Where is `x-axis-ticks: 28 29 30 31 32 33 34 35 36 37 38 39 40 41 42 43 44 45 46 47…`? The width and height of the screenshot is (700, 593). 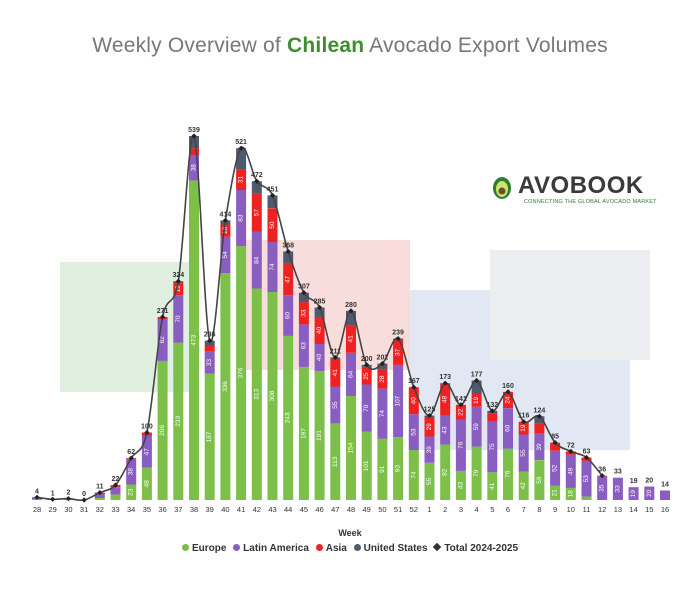 x-axis-ticks: 28 29 30 31 32 33 34 35 36 37 38 39 40 41 42 43 44 45 46 47… is located at coordinates (351, 509).